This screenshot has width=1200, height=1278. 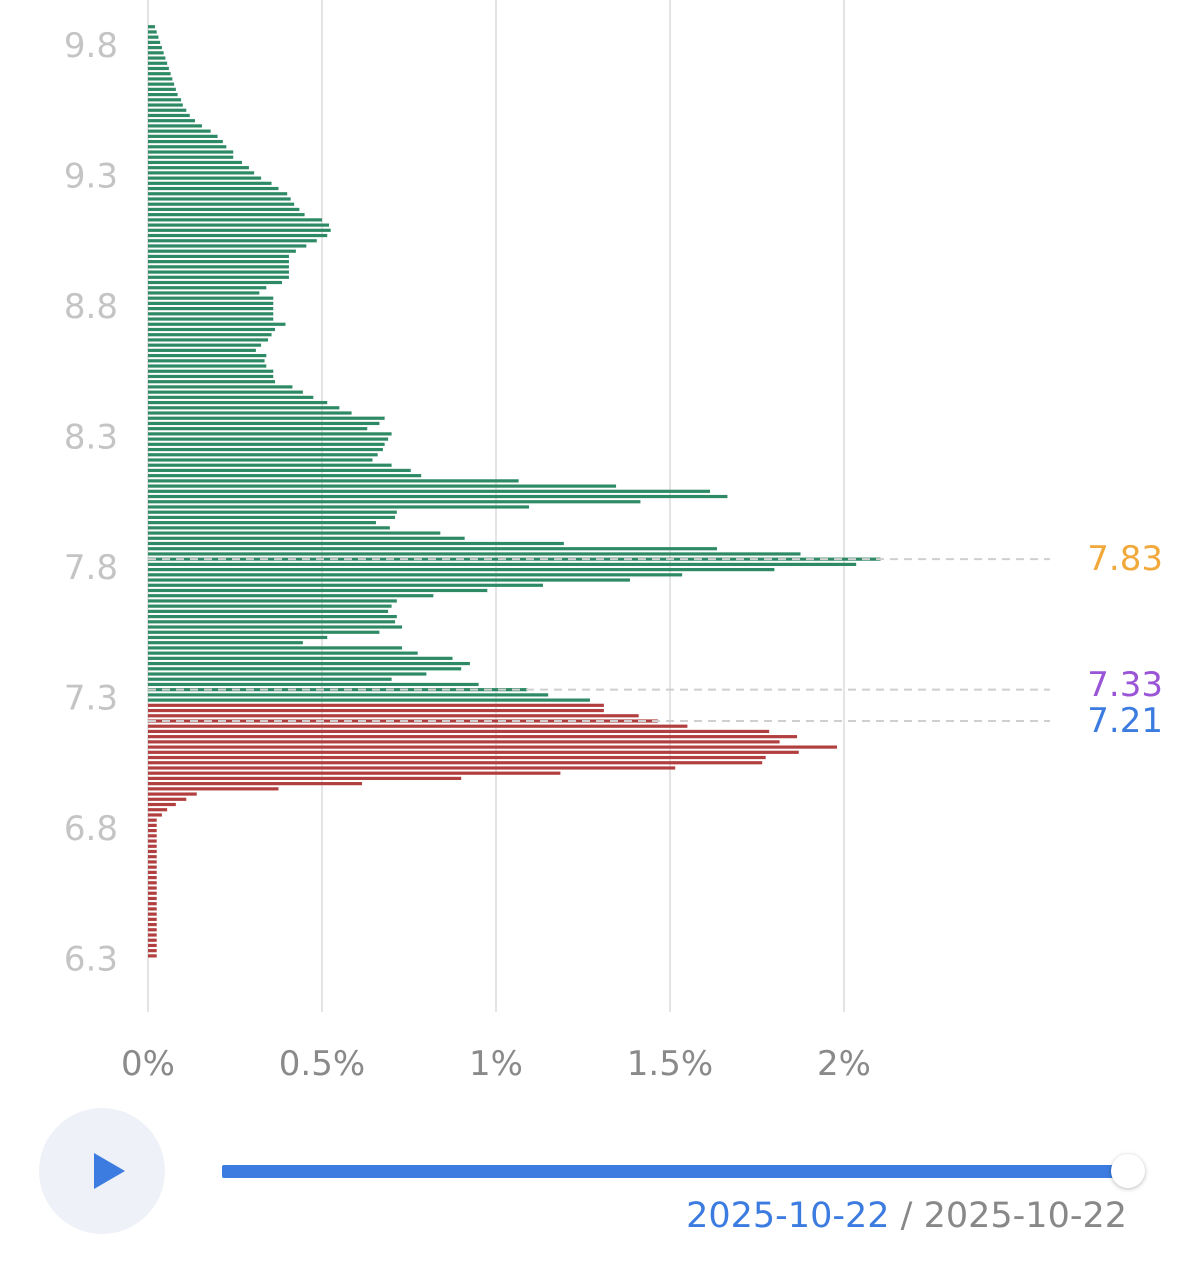 I want to click on y-tick-label: 7.3, so click(x=91, y=699).